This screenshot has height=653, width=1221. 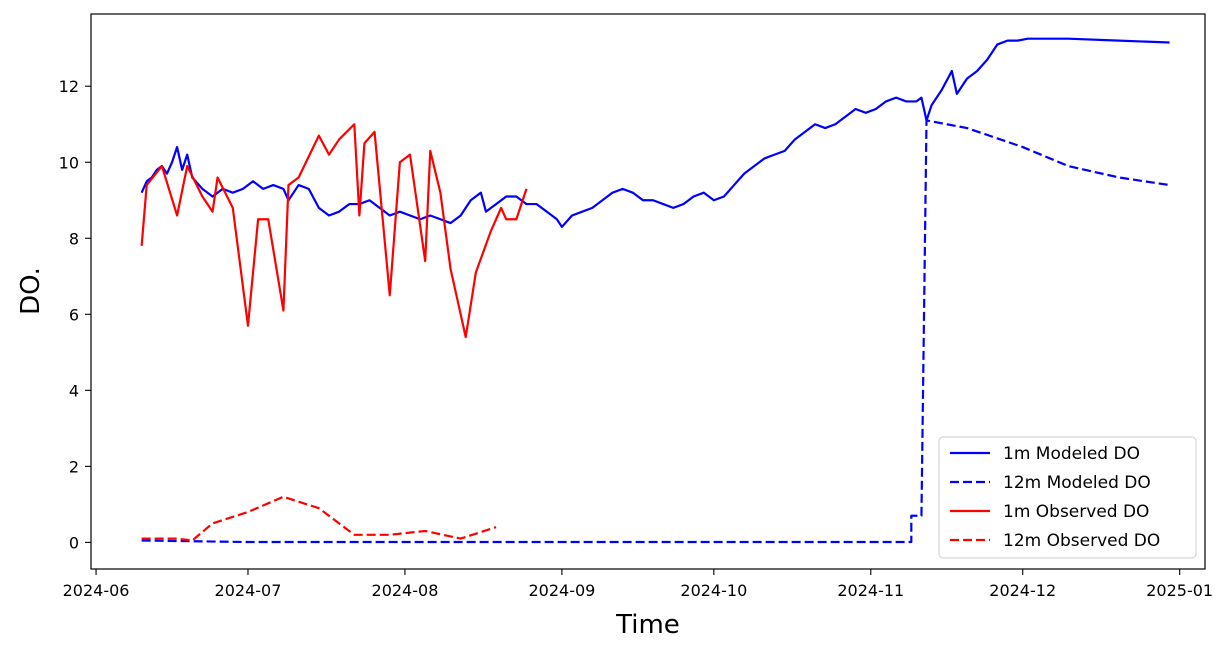 I want to click on legend-item-1m-observed: 1m Observed DO, so click(x=1049, y=512).